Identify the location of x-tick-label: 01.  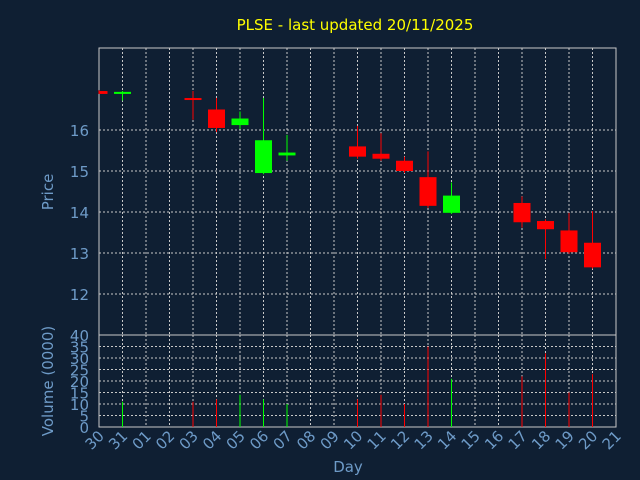
(142, 440).